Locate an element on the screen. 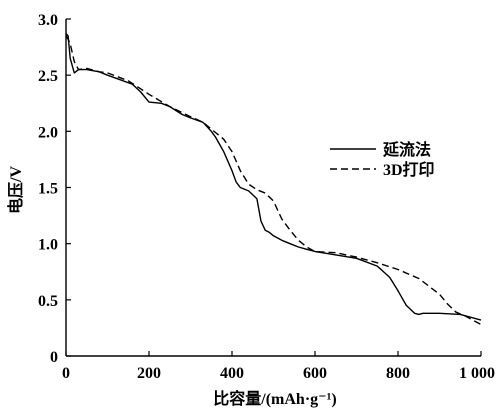  x-tick-label: 200 is located at coordinates (149, 373).